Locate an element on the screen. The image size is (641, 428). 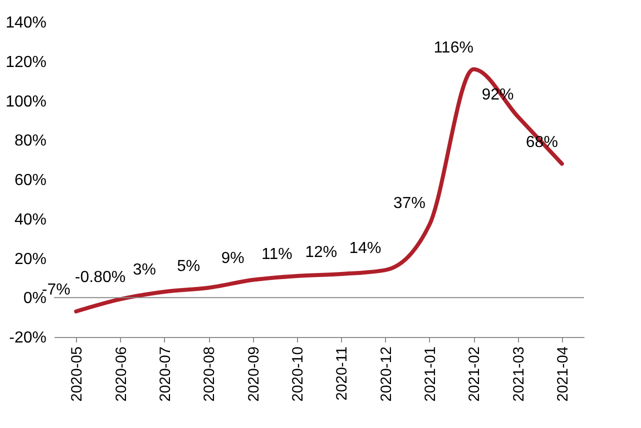
x-tick-label: 2020-10 is located at coordinates (297, 374).